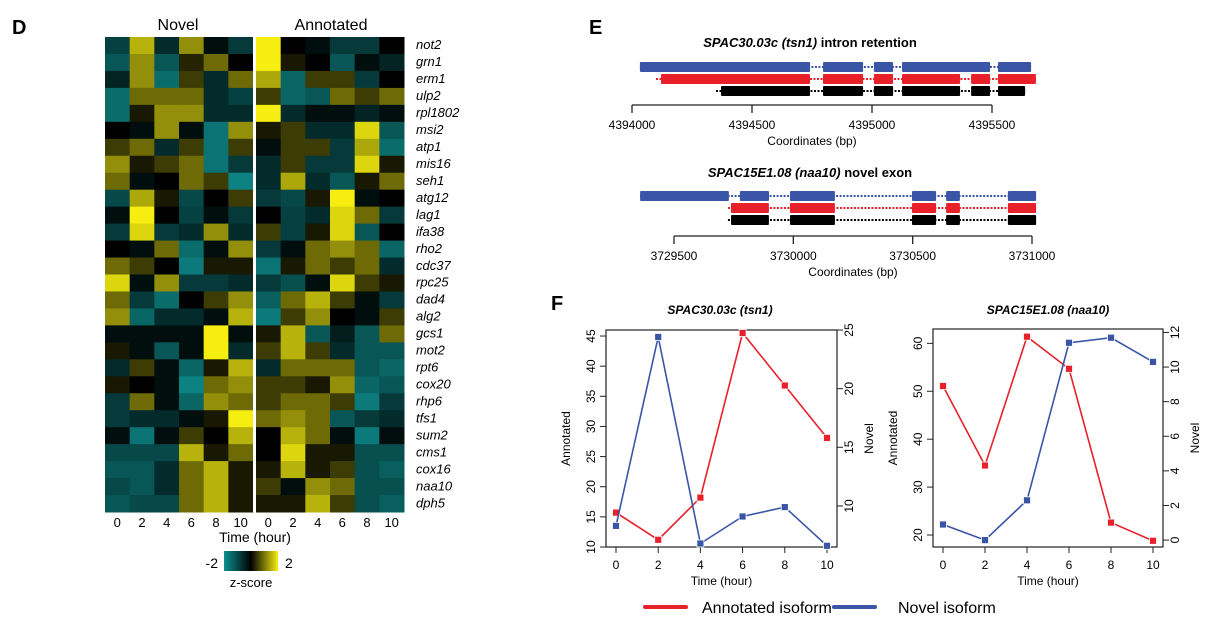  I want to click on y-right-tick-label: 25, so click(849, 330).